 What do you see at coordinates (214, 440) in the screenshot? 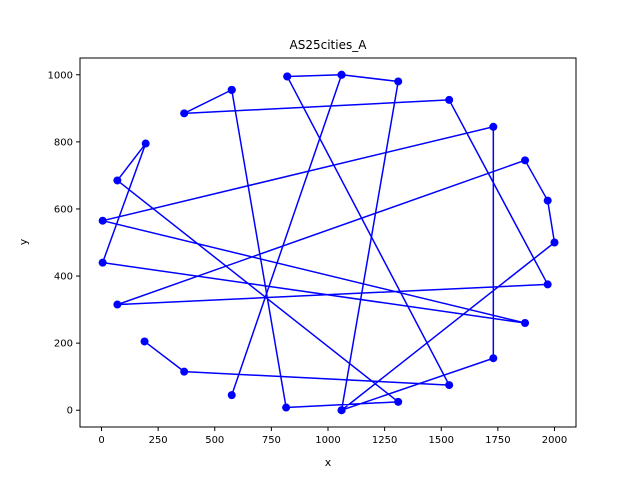
I see `x-tick-label: 500` at bounding box center [214, 440].